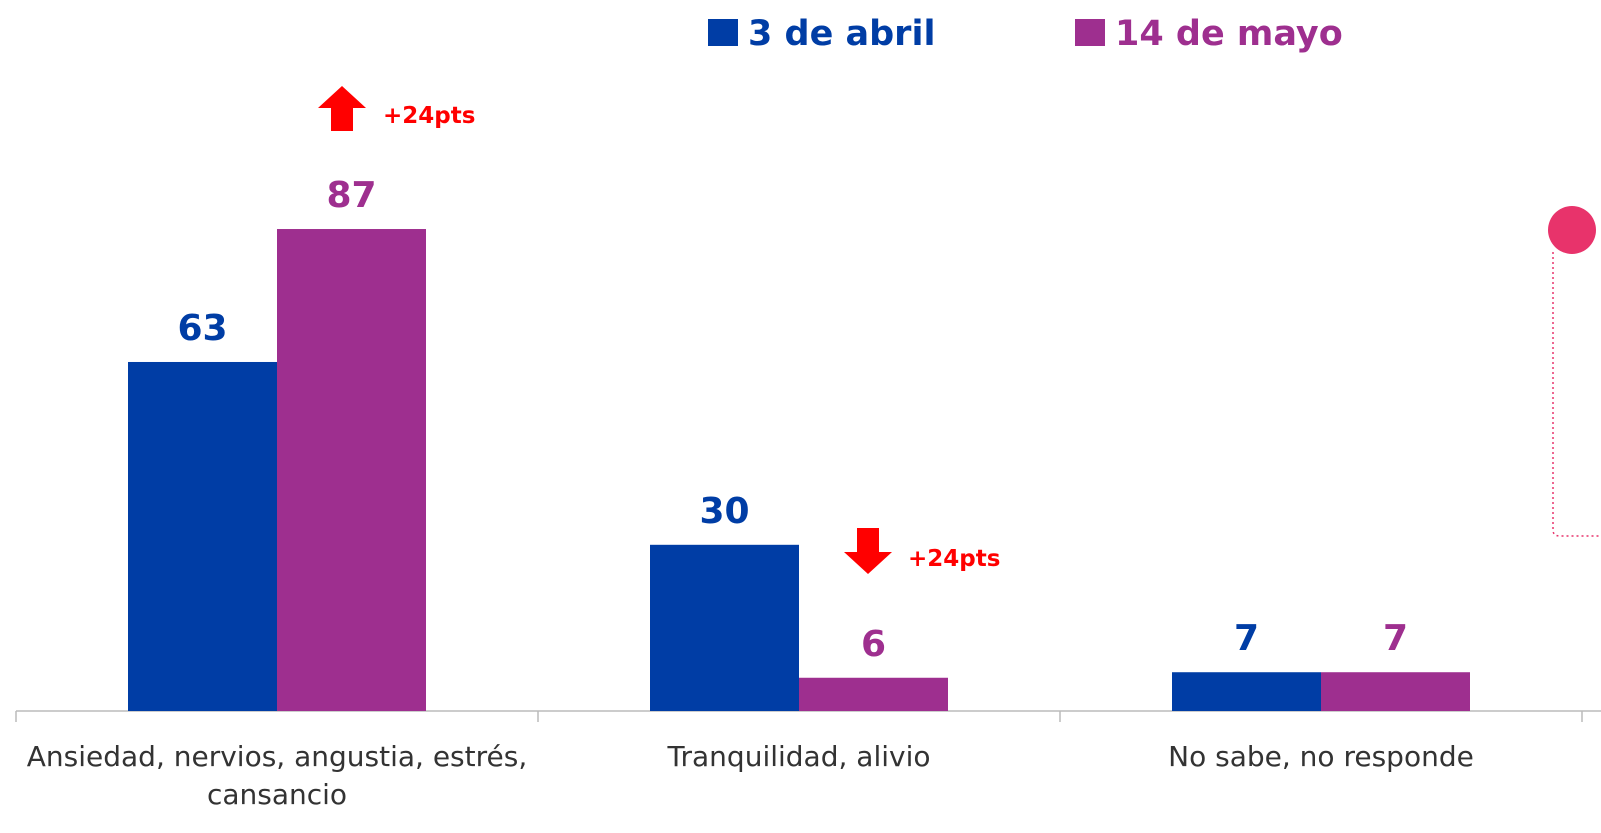  I want to click on value-label: 63, so click(202, 328).